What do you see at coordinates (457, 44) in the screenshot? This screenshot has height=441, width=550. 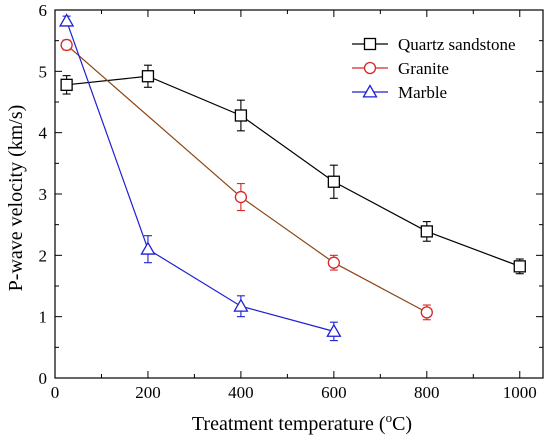 I see `legend-label: Quartz sandstone` at bounding box center [457, 44].